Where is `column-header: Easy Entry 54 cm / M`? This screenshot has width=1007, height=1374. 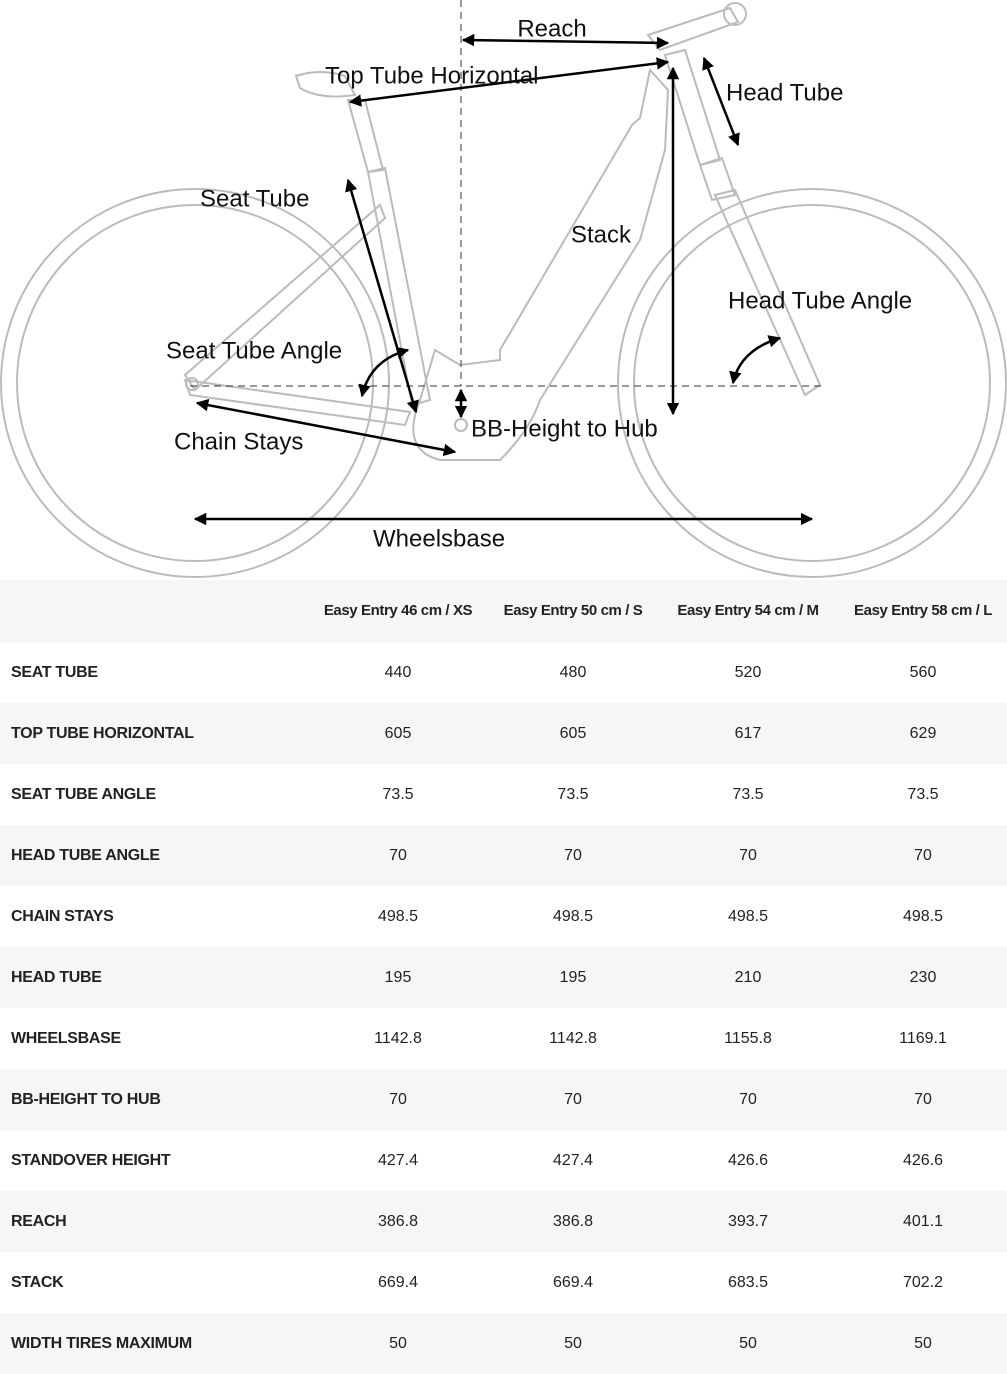
column-header: Easy Entry 54 cm / M is located at coordinates (748, 610).